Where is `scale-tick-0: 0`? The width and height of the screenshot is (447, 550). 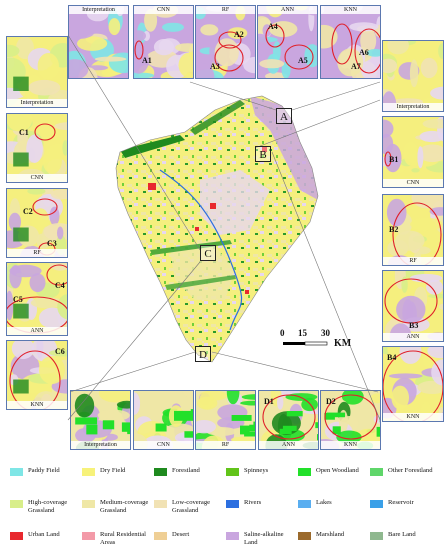 scale-tick-0: 0 is located at coordinates (282, 333).